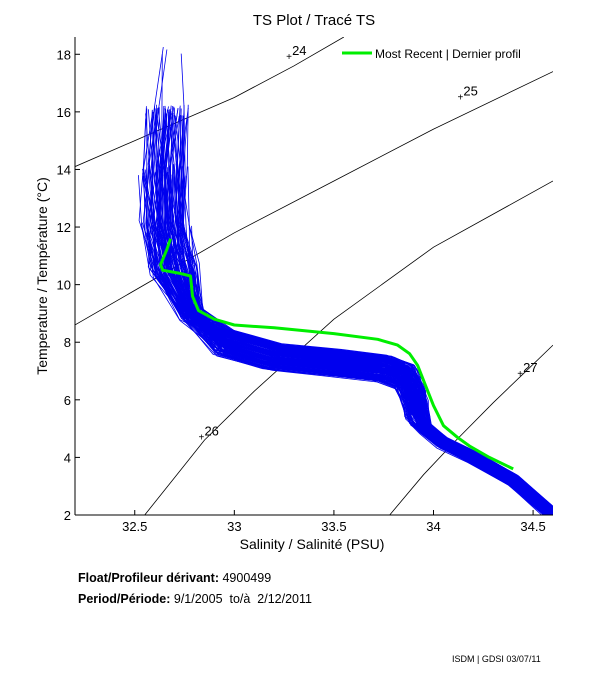 The height and width of the screenshot is (675, 611). Describe the element at coordinates (134, 526) in the screenshot. I see `x-tick-label: 32.5` at that location.